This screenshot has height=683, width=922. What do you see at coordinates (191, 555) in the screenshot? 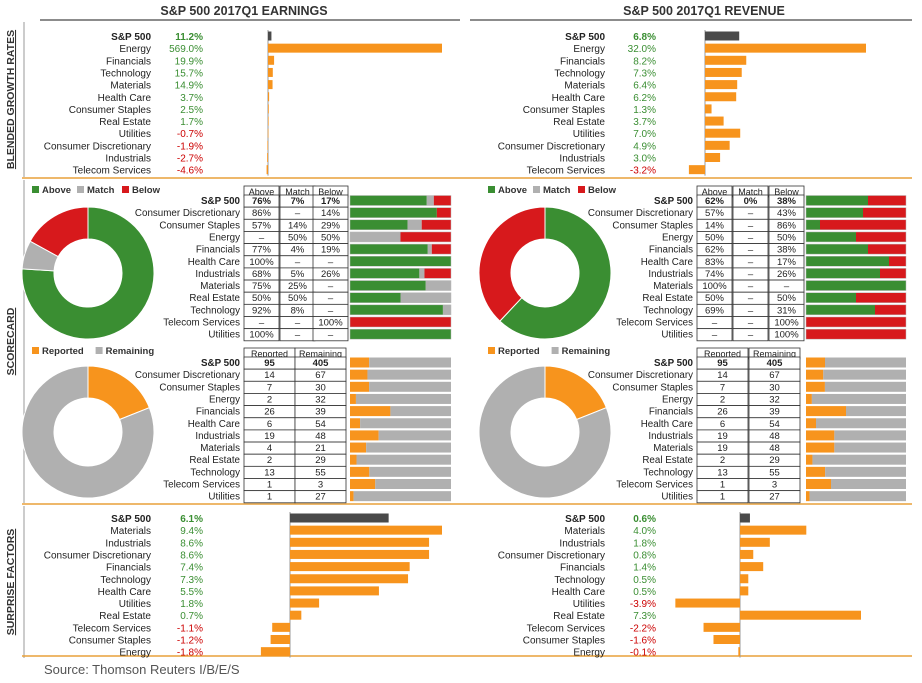
I see `value-label: 8.6%` at bounding box center [191, 555].